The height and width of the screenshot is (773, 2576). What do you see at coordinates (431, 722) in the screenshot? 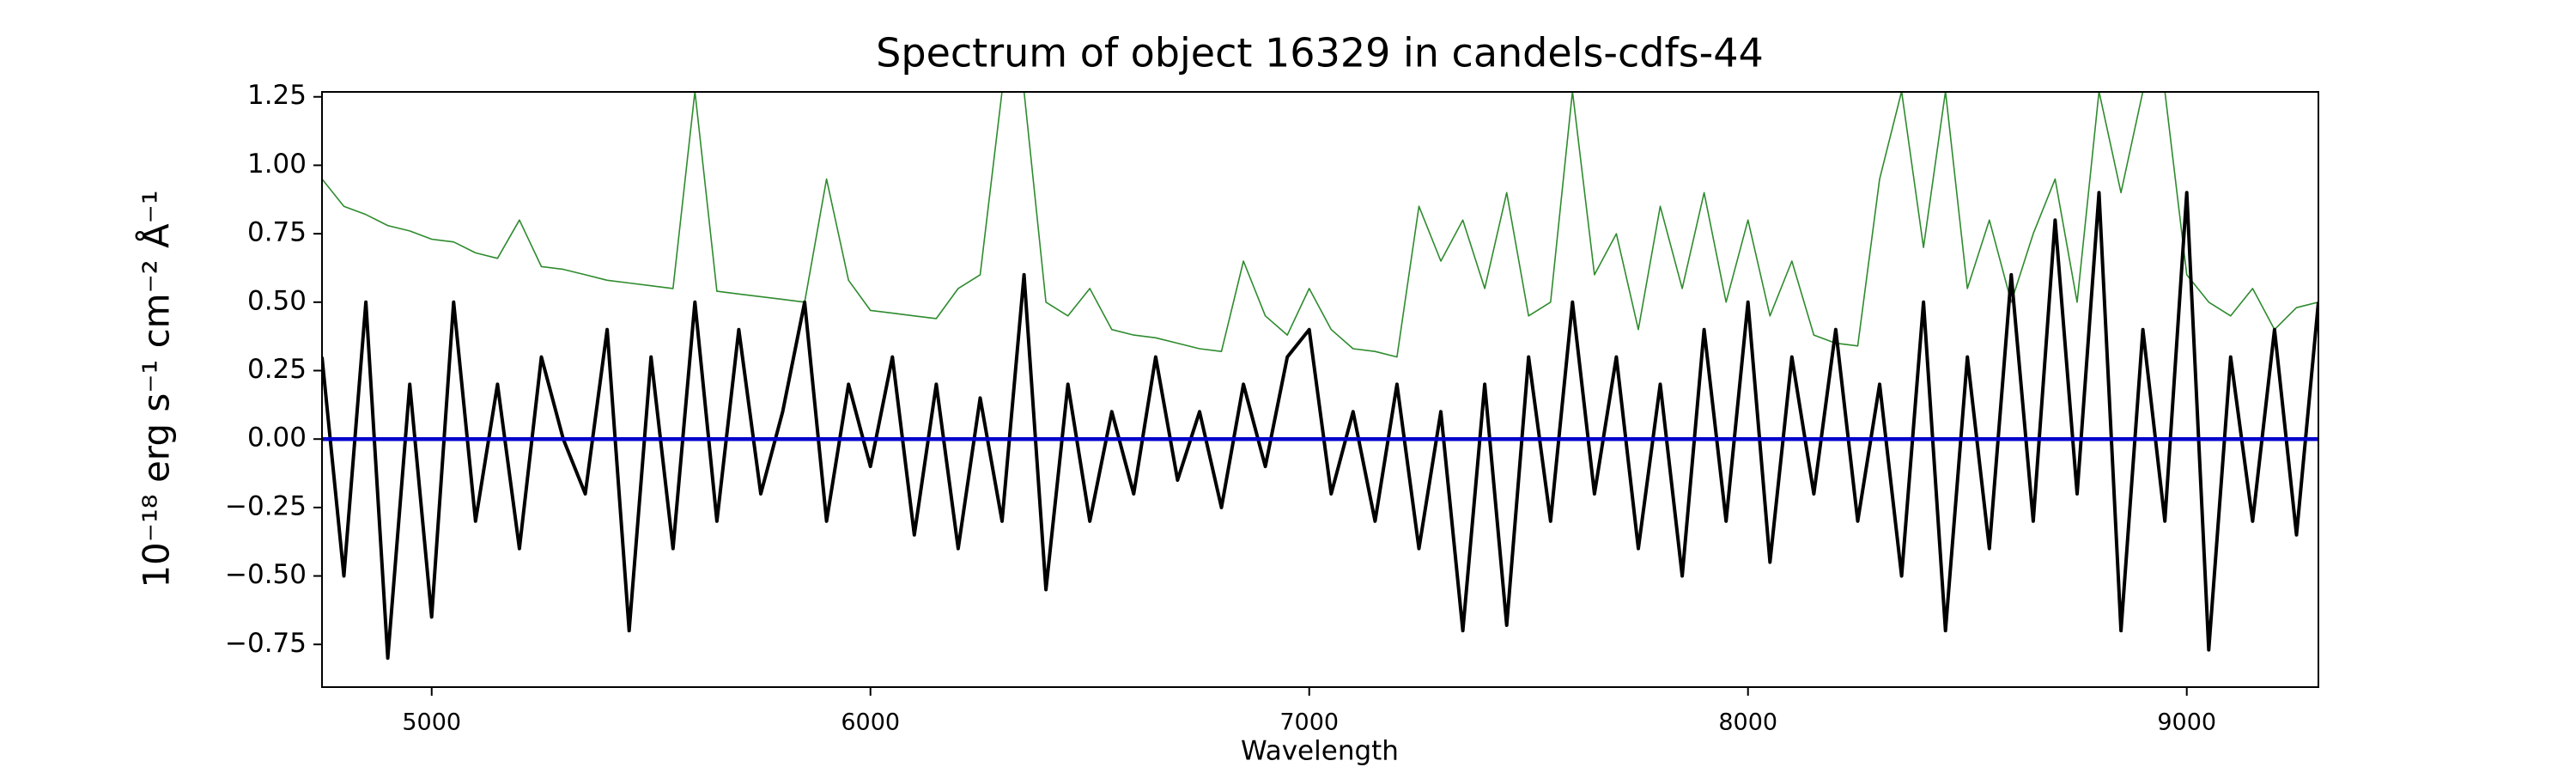
I see `x-tick-label: 5000` at bounding box center [431, 722].